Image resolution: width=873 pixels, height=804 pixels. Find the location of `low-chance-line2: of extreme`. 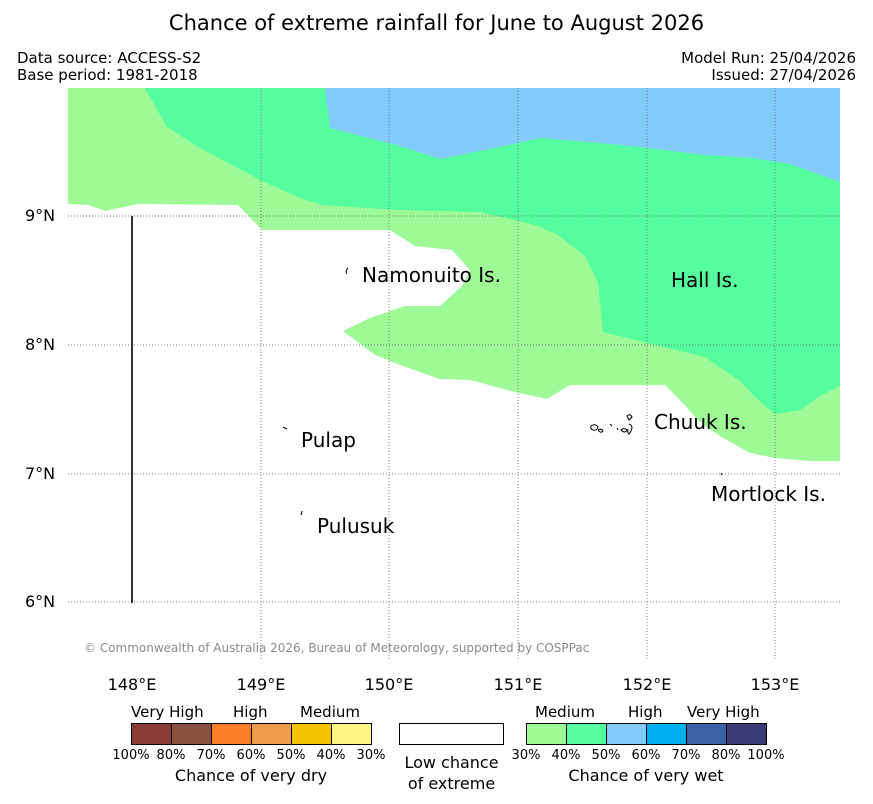

low-chance-line2: of extreme is located at coordinates (451, 783).